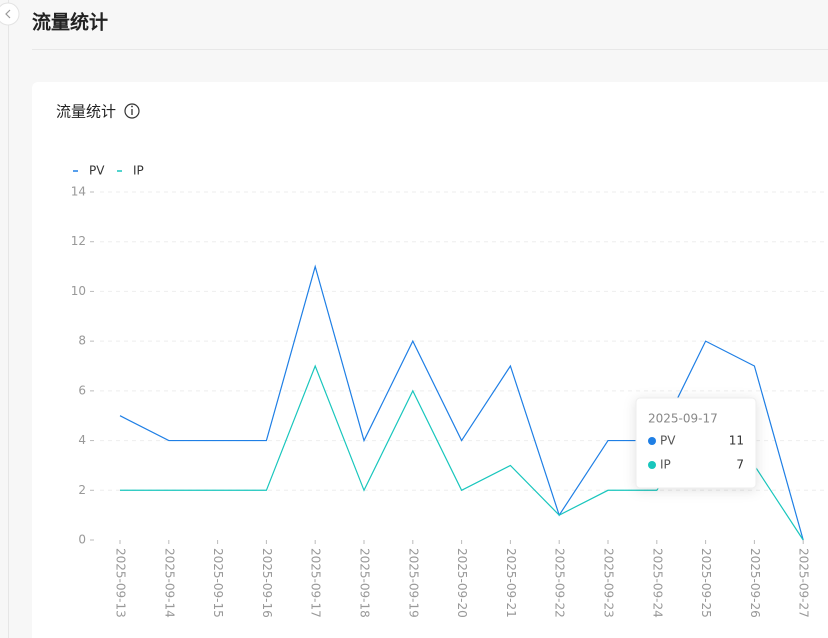 The image size is (828, 638). Describe the element at coordinates (218, 583) in the screenshot. I see `x-tick-label: 2025-09-15` at that location.